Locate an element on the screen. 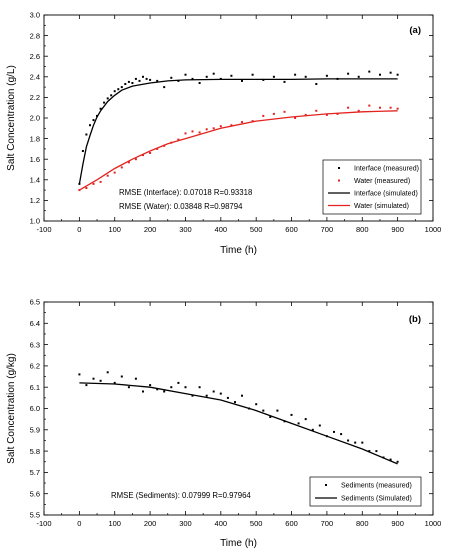 This screenshot has height=550, width=461. x-tick-label: 300 is located at coordinates (185, 229).